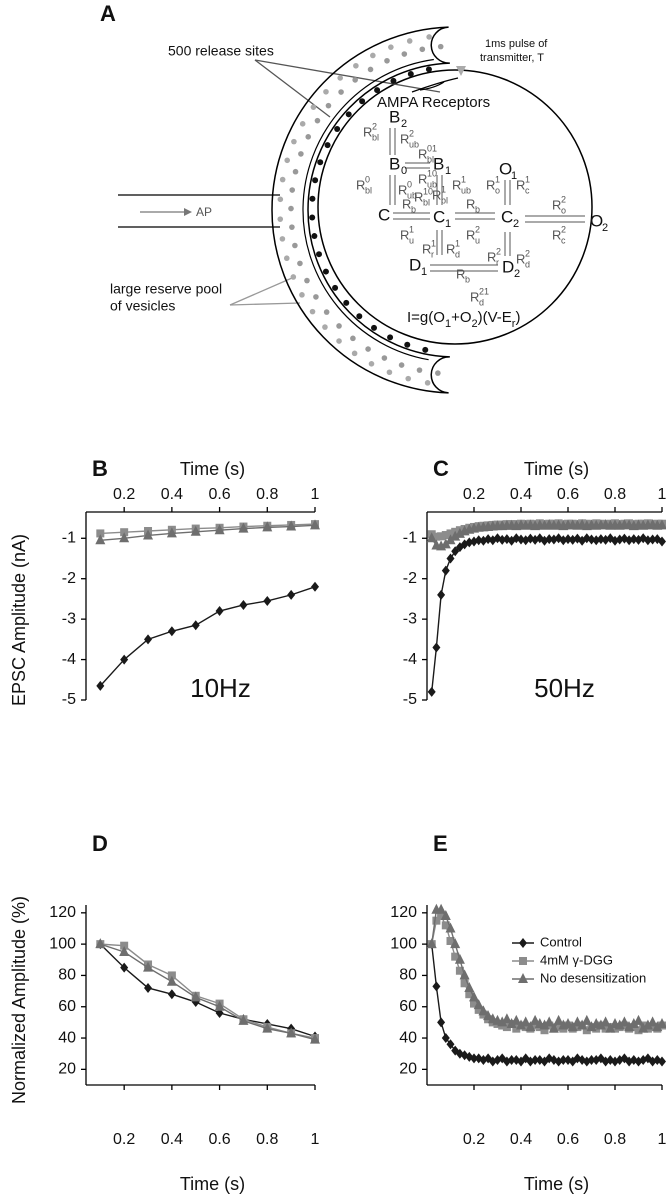 This screenshot has height=1200, width=666. Describe the element at coordinates (495, 317) in the screenshot. I see `equation-part: )(V-E` at that location.